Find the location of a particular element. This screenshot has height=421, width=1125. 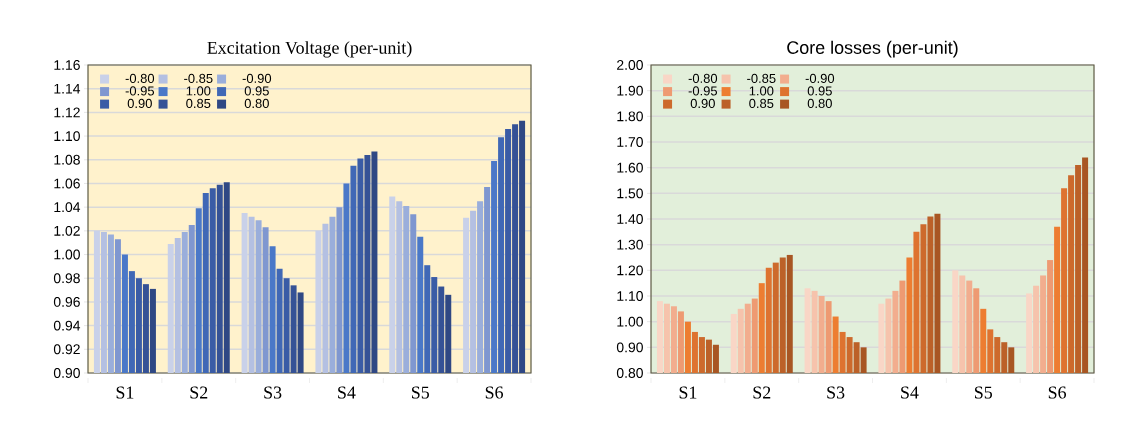

y-tick-label: 0.94 is located at coordinates (67, 325).